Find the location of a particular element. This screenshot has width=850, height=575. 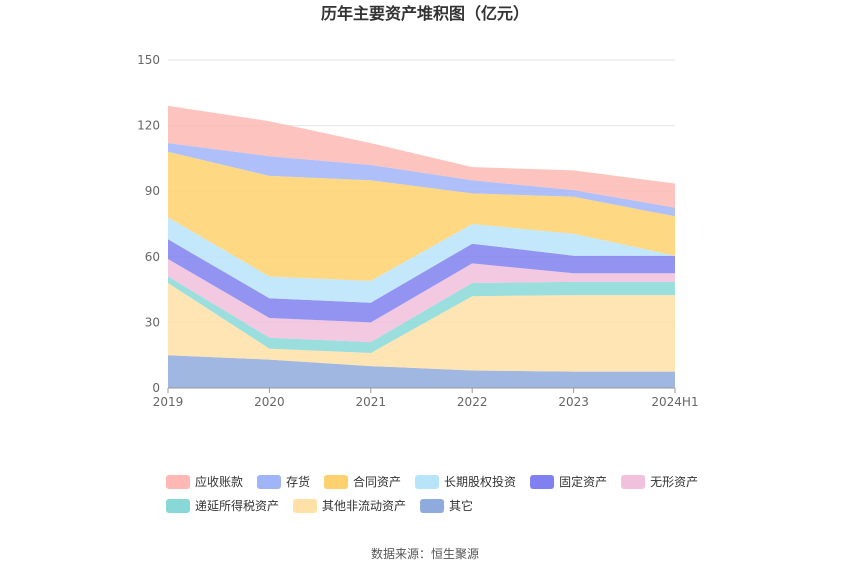

legend-item: 其它 is located at coordinates (446, 505).